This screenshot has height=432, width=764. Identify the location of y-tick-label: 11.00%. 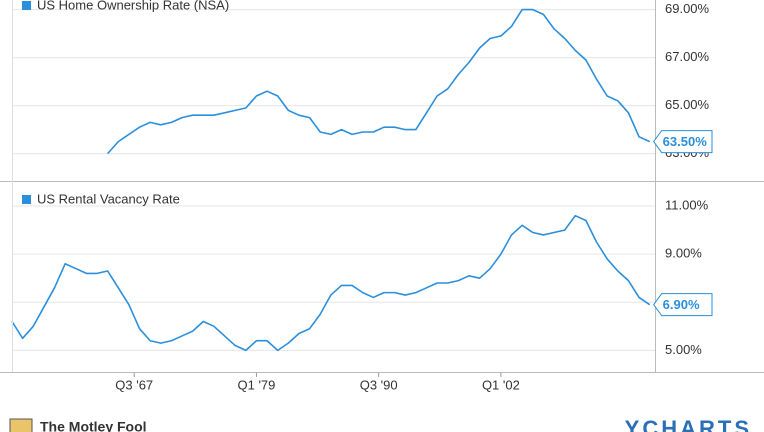
(687, 204).